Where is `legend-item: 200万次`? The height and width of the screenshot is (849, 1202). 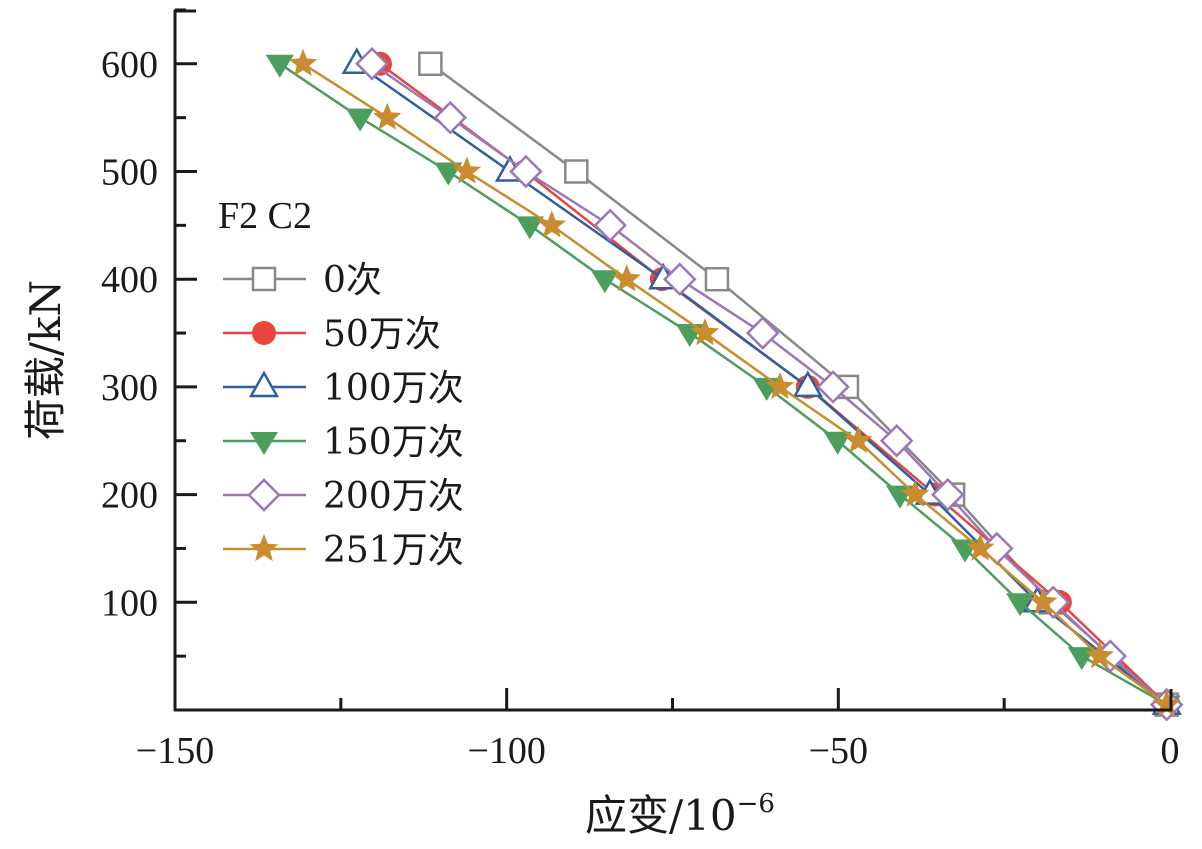 legend-item: 200万次 is located at coordinates (343, 496).